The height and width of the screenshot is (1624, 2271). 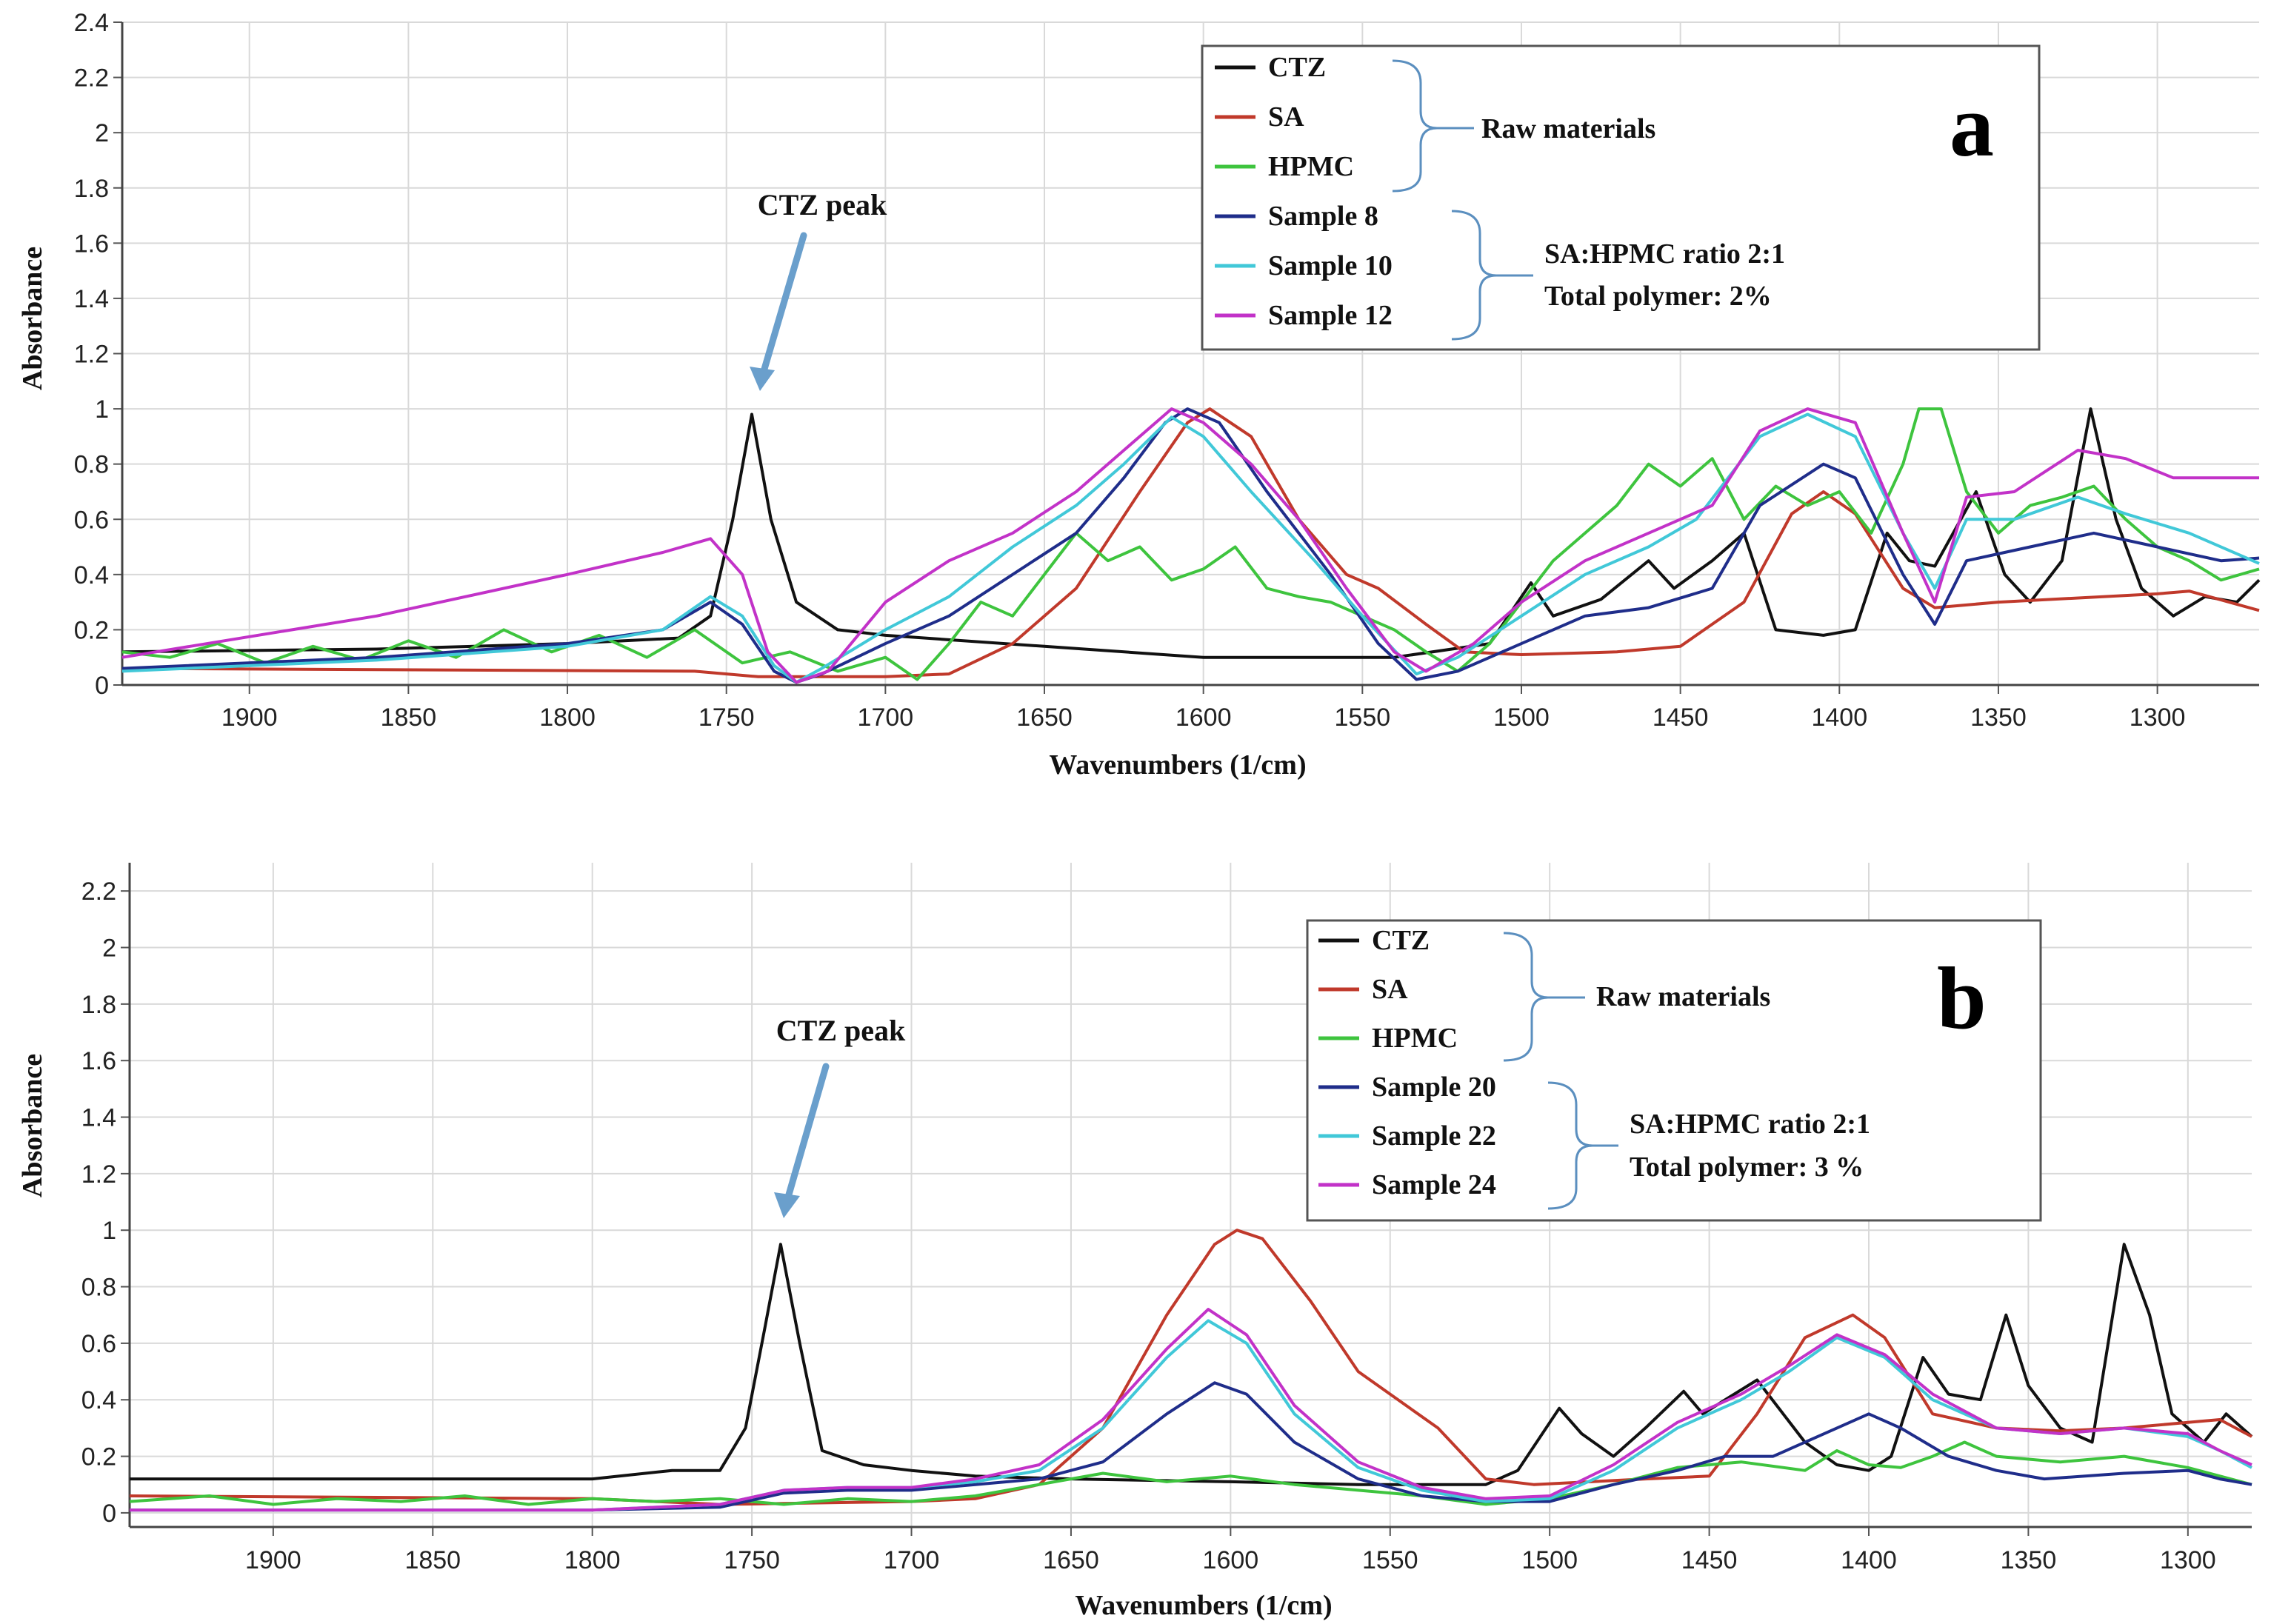 I want to click on y-tick-label: 2.4, so click(x=91, y=23).